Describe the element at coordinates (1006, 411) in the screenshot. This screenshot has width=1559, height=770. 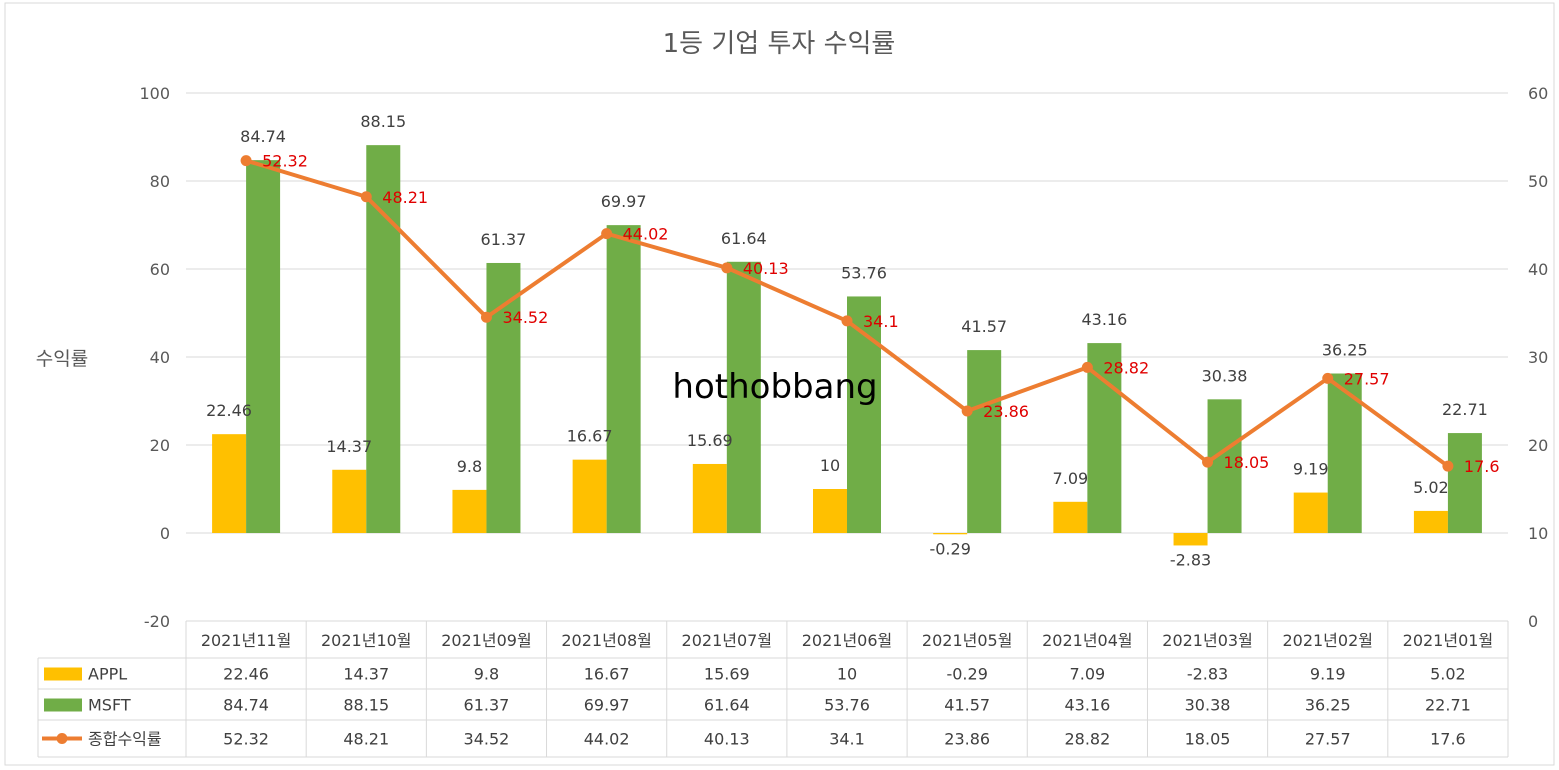
I see `line-data-label: 23.86` at that location.